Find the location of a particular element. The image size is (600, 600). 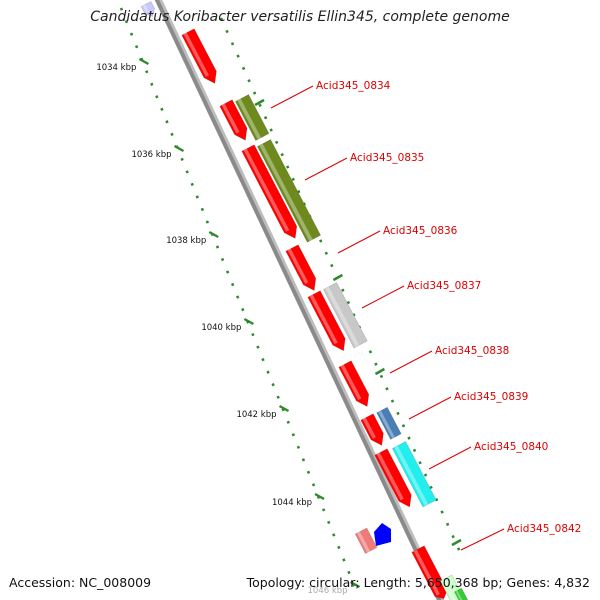

gene-label: Acid345_0838 is located at coordinates (472, 351).